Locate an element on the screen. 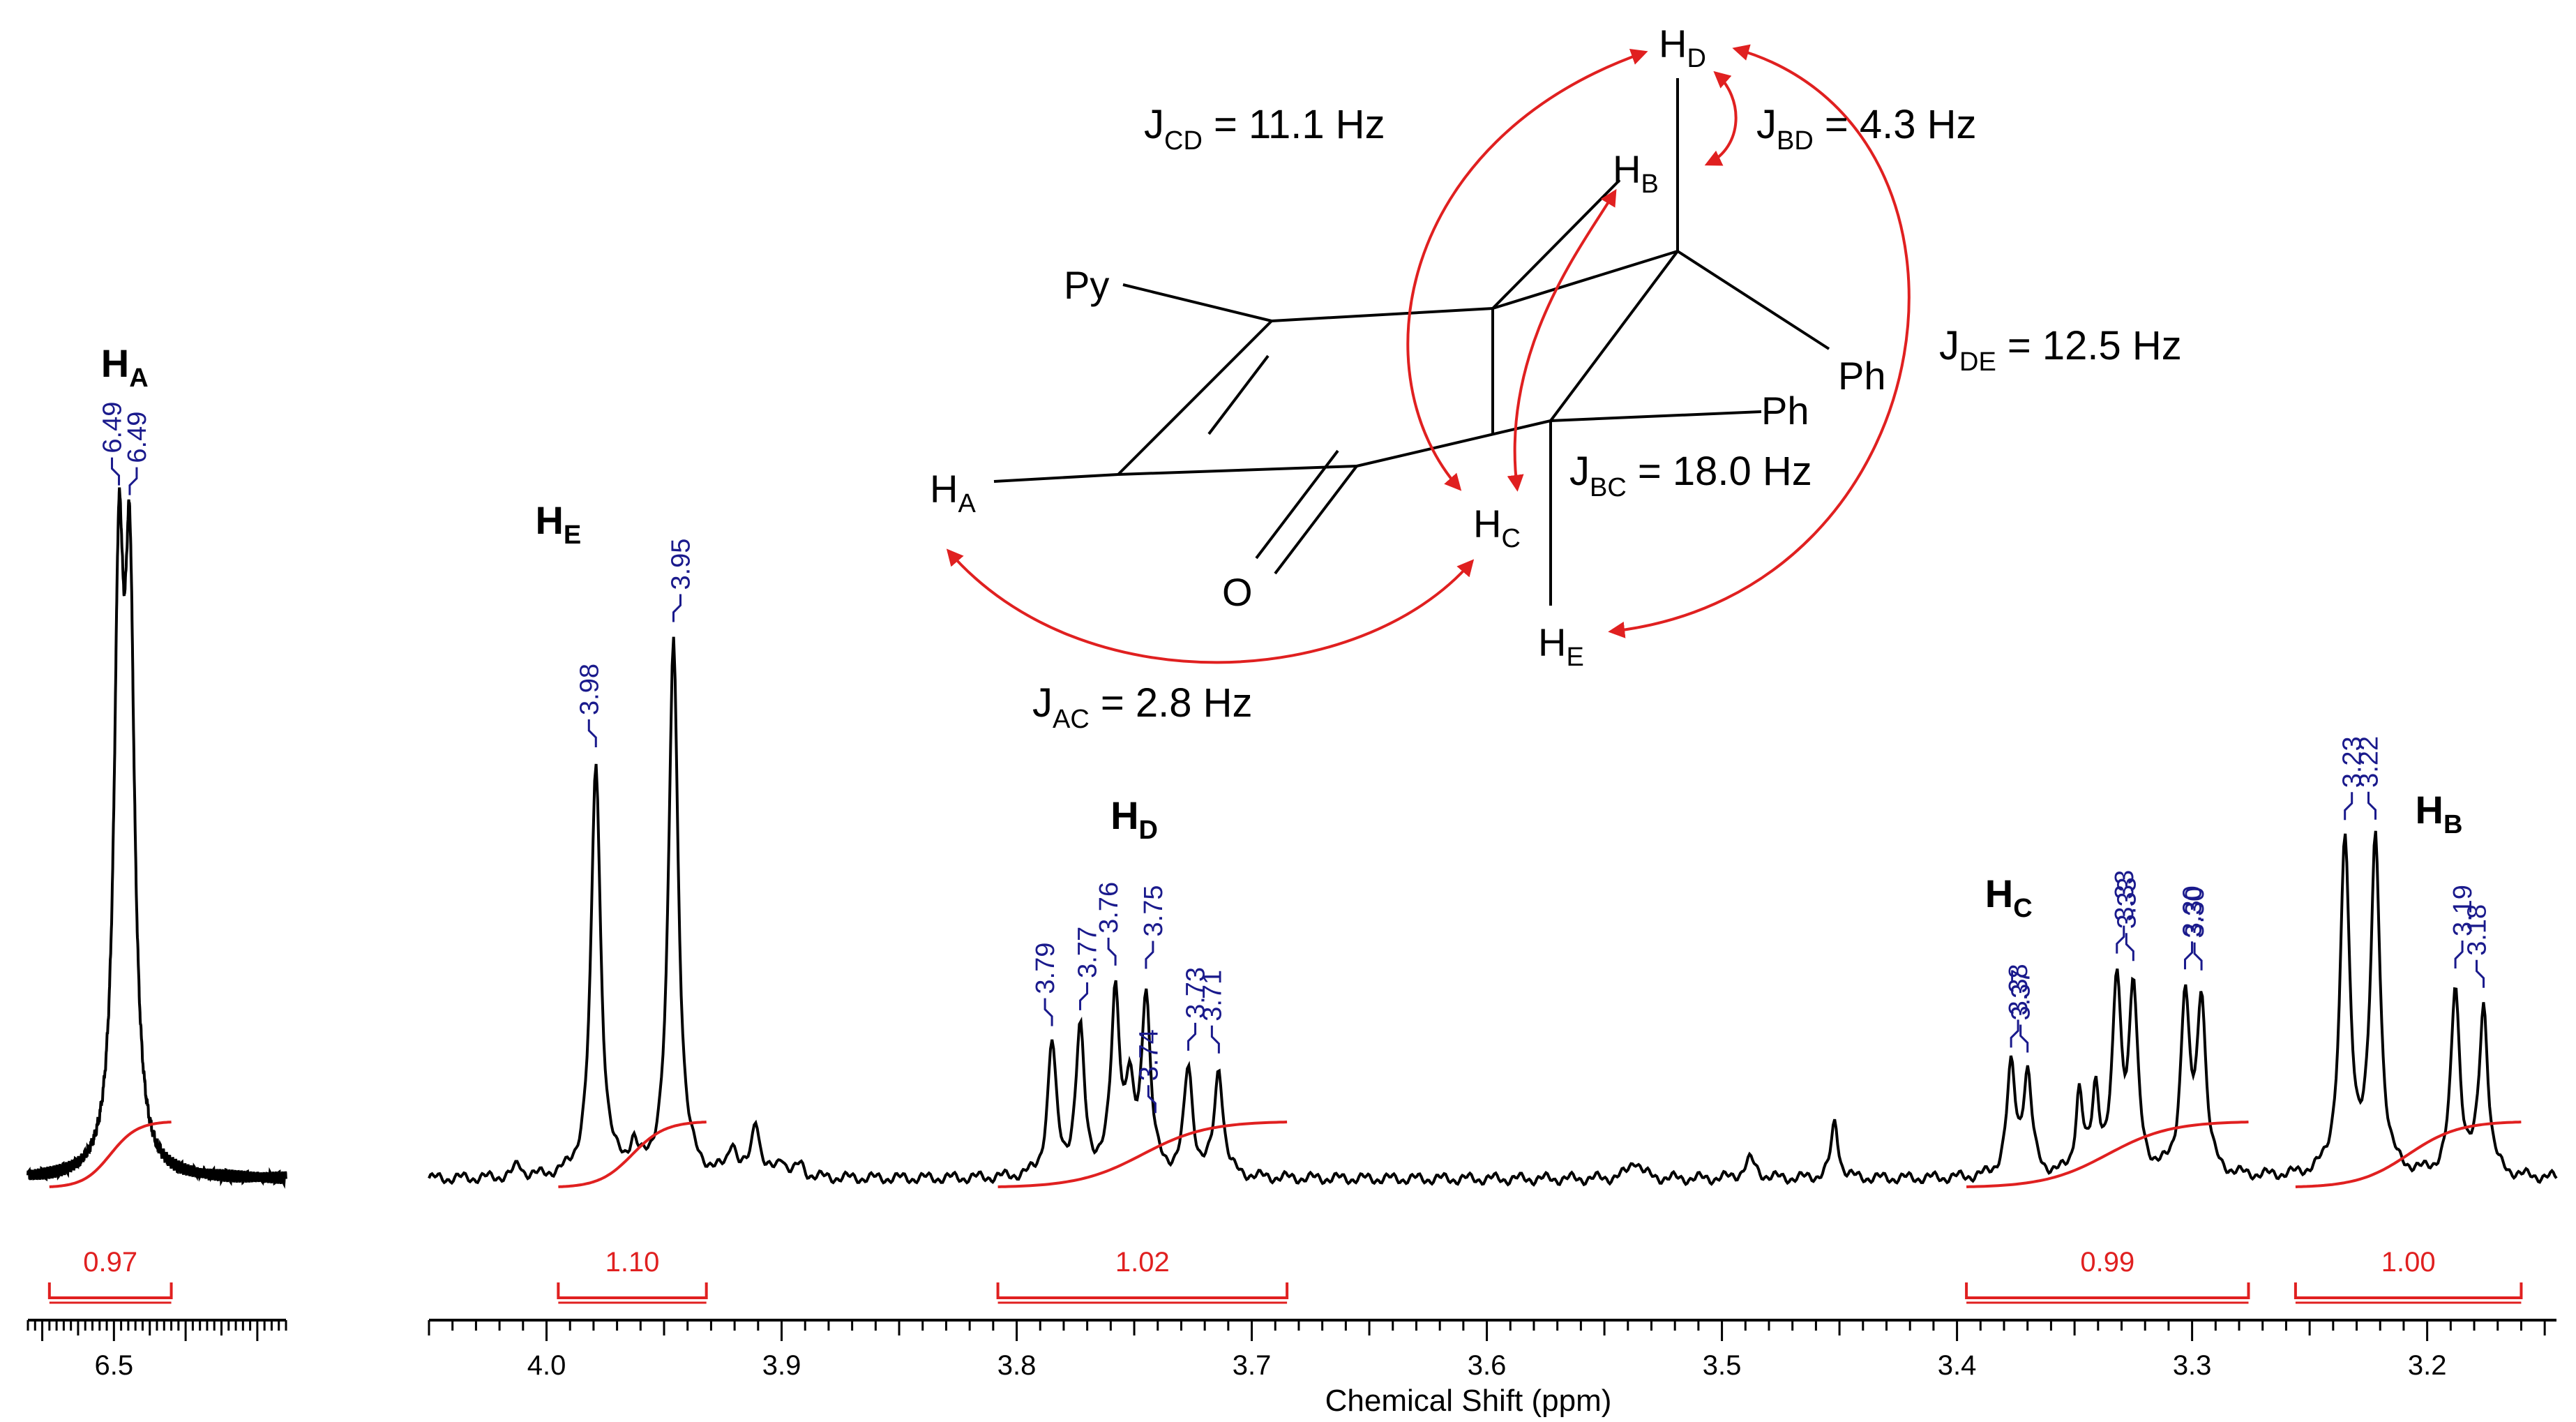 Image resolution: width=2576 pixels, height=1422 pixels. x-tick-label: 3.6 is located at coordinates (1487, 1366).